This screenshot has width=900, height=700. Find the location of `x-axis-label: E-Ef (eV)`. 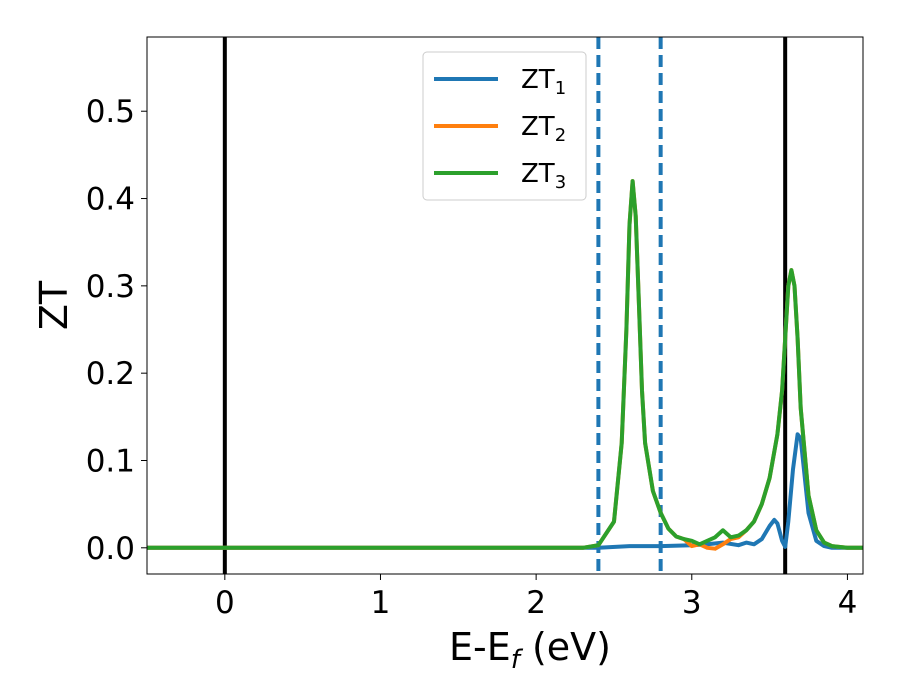

x-axis-label: E-Ef (eV) is located at coordinates (530, 650).